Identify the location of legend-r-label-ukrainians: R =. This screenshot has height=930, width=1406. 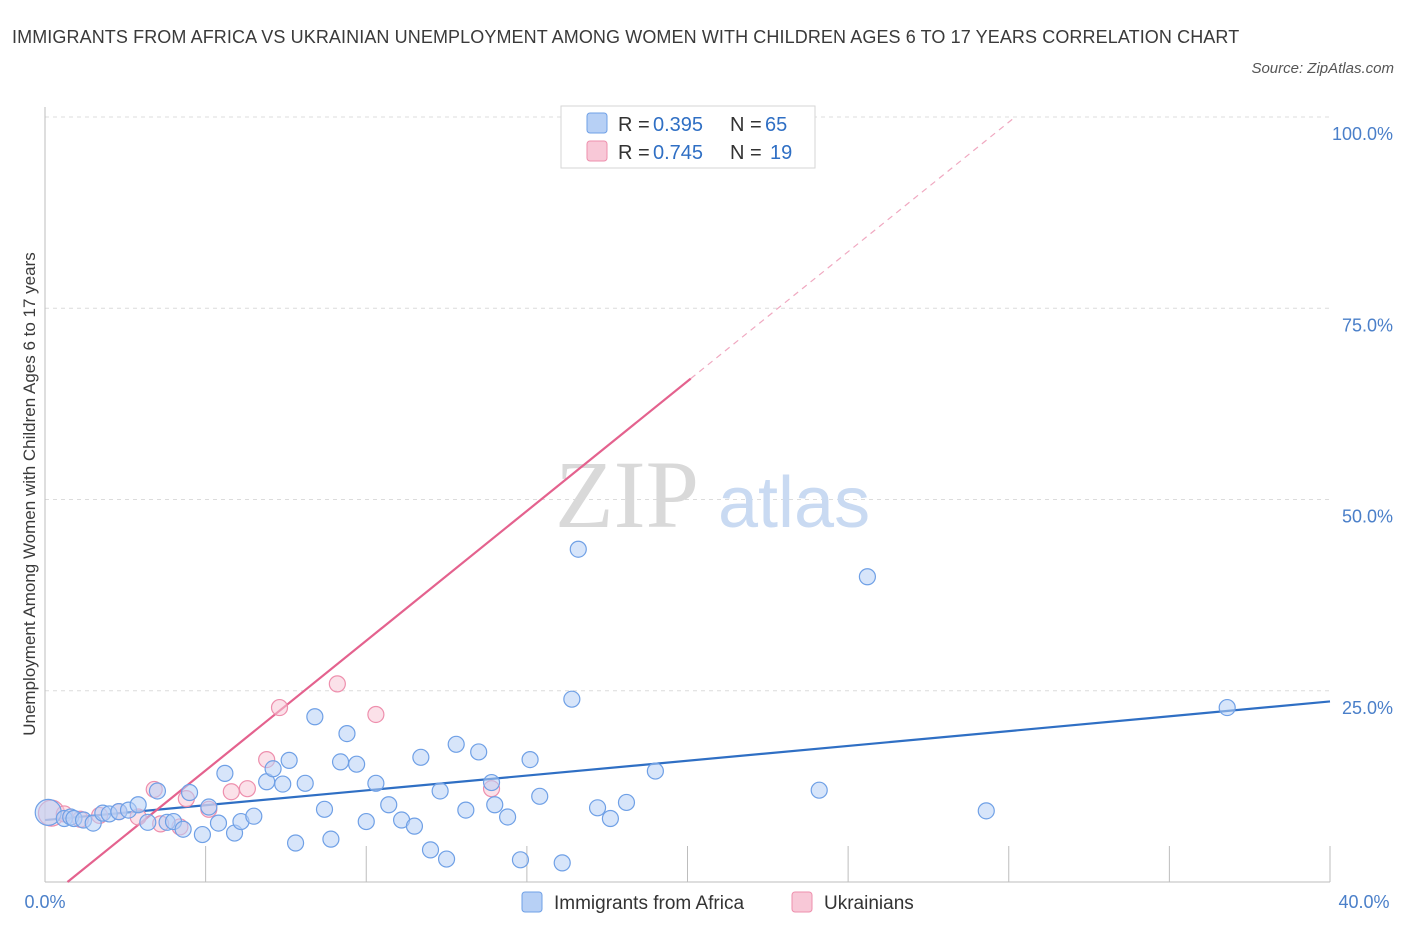
(634, 153).